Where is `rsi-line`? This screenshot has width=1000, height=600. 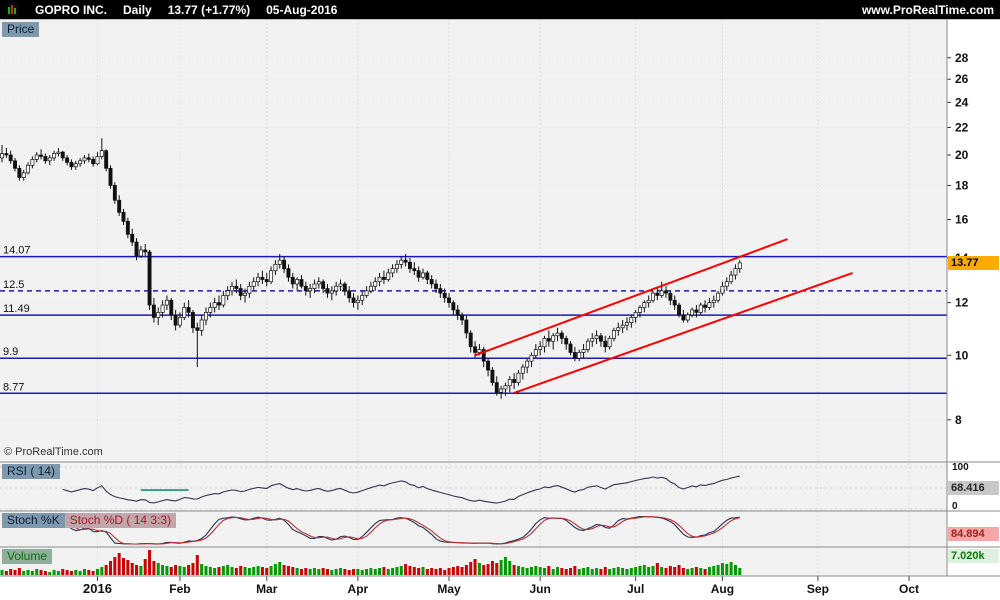
rsi-line is located at coordinates (401, 489).